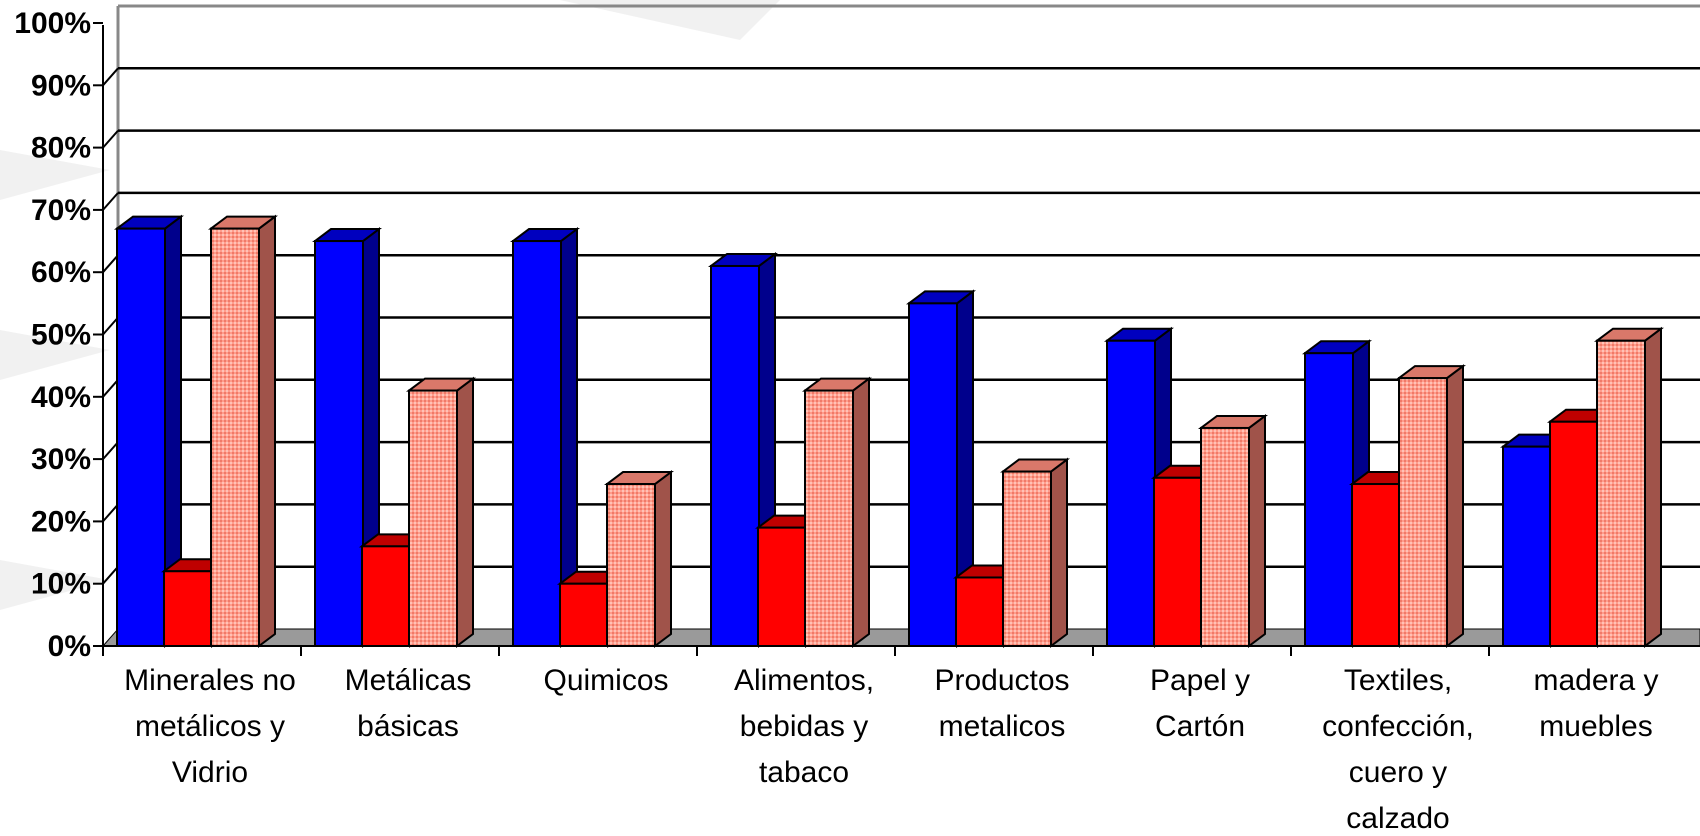 This screenshot has height=836, width=1700. What do you see at coordinates (61, 148) in the screenshot?
I see `y-tick-label: 80%` at bounding box center [61, 148].